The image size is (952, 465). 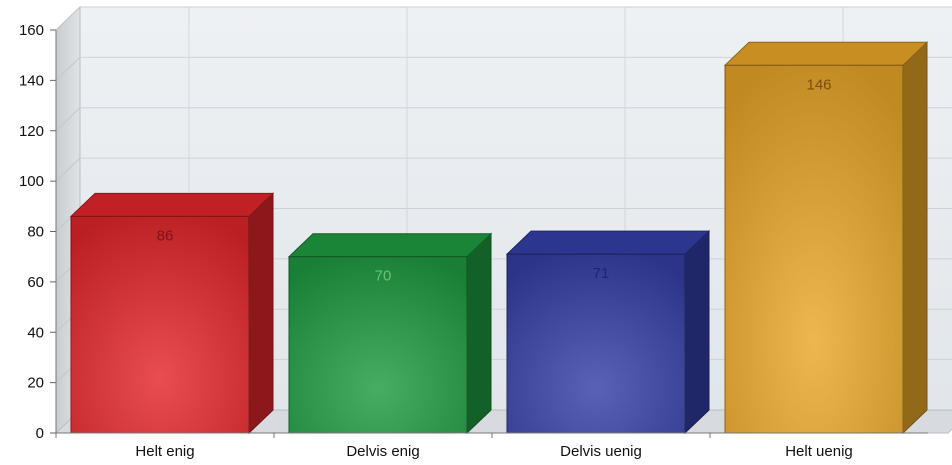 I want to click on bar-delvis-enig: 70, so click(x=390, y=333).